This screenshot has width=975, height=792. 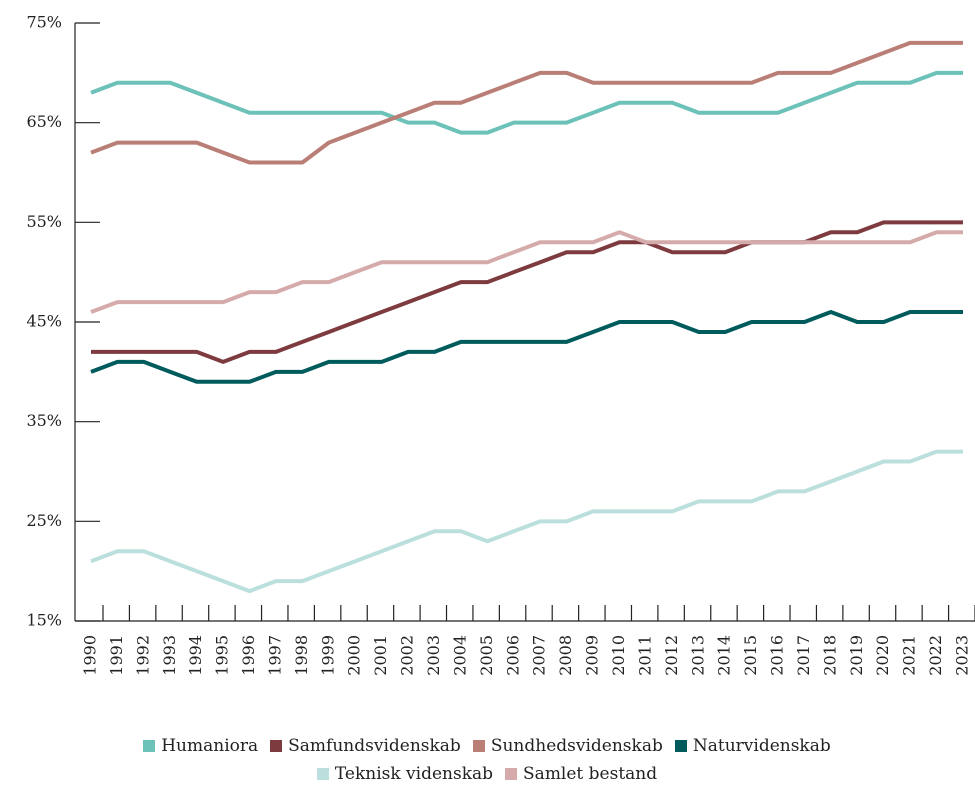 What do you see at coordinates (169, 655) in the screenshot?
I see `x-tick-label: 1993` at bounding box center [169, 655].